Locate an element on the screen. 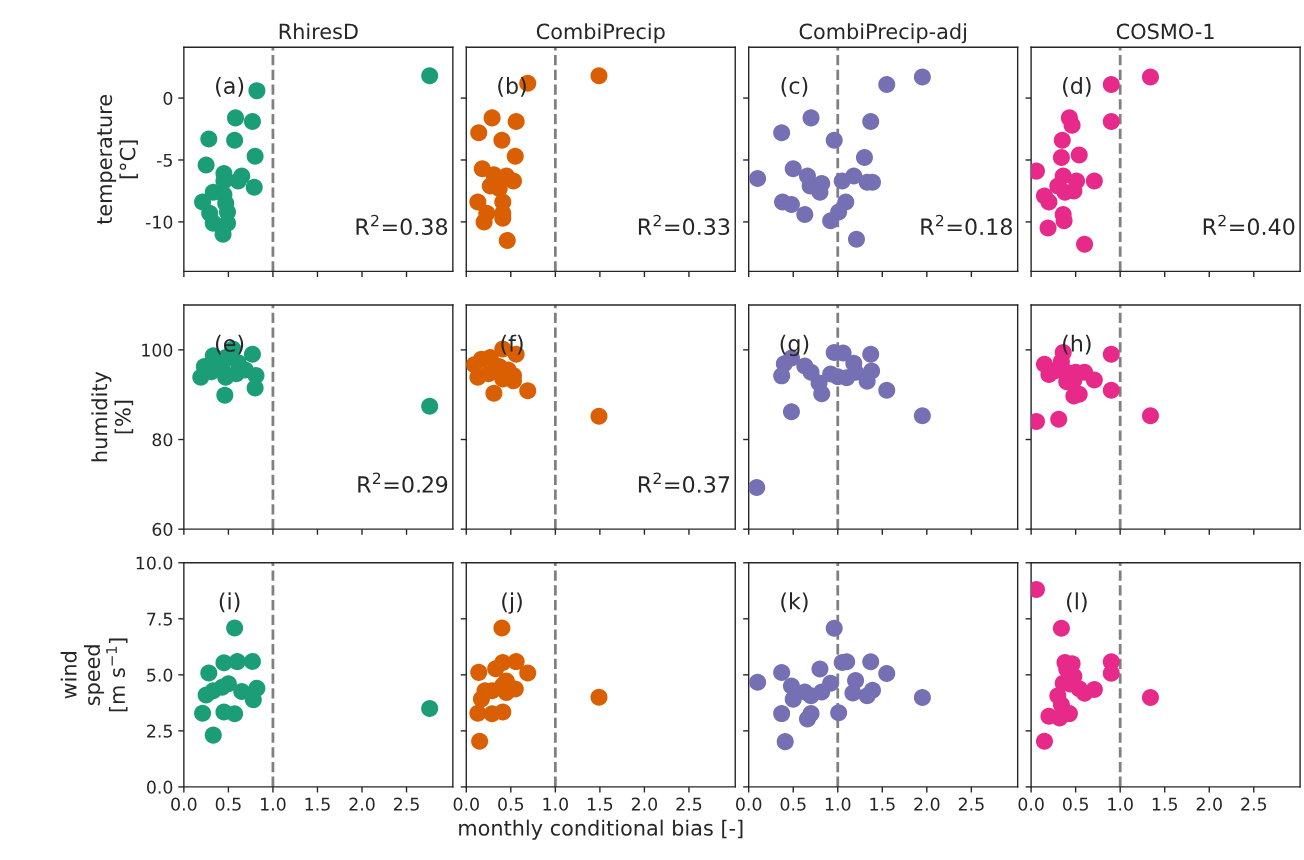 This screenshot has width=1304, height=860. annotation: (d) is located at coordinates (1077, 86).